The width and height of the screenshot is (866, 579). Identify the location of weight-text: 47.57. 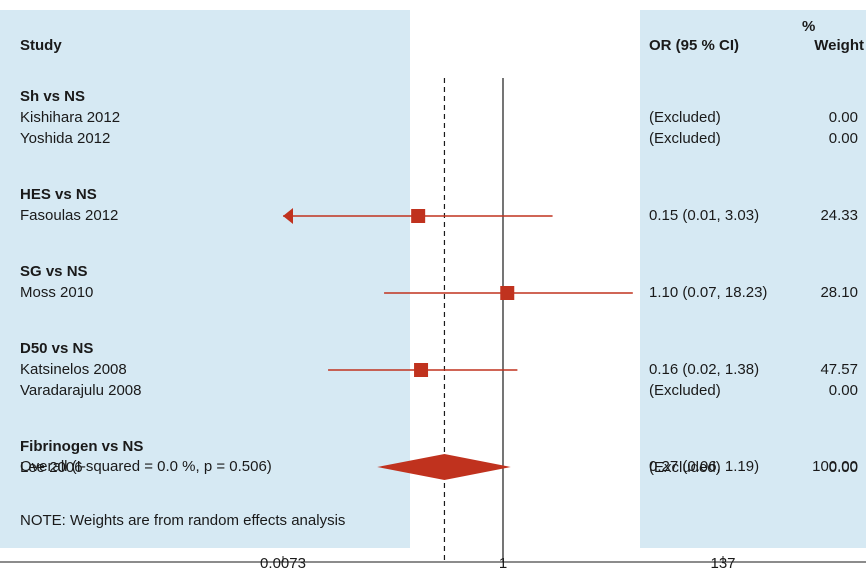
(839, 369).